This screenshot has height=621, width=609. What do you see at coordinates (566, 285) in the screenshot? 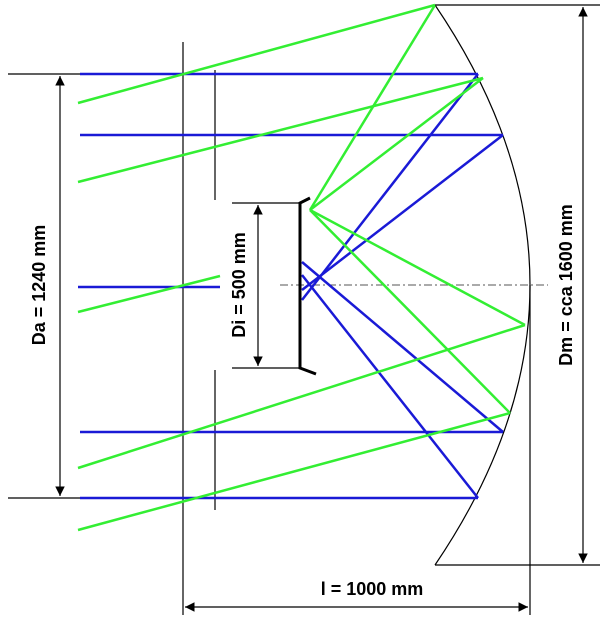
I see `label-dm: Dm = cca 1600 mm` at bounding box center [566, 285].